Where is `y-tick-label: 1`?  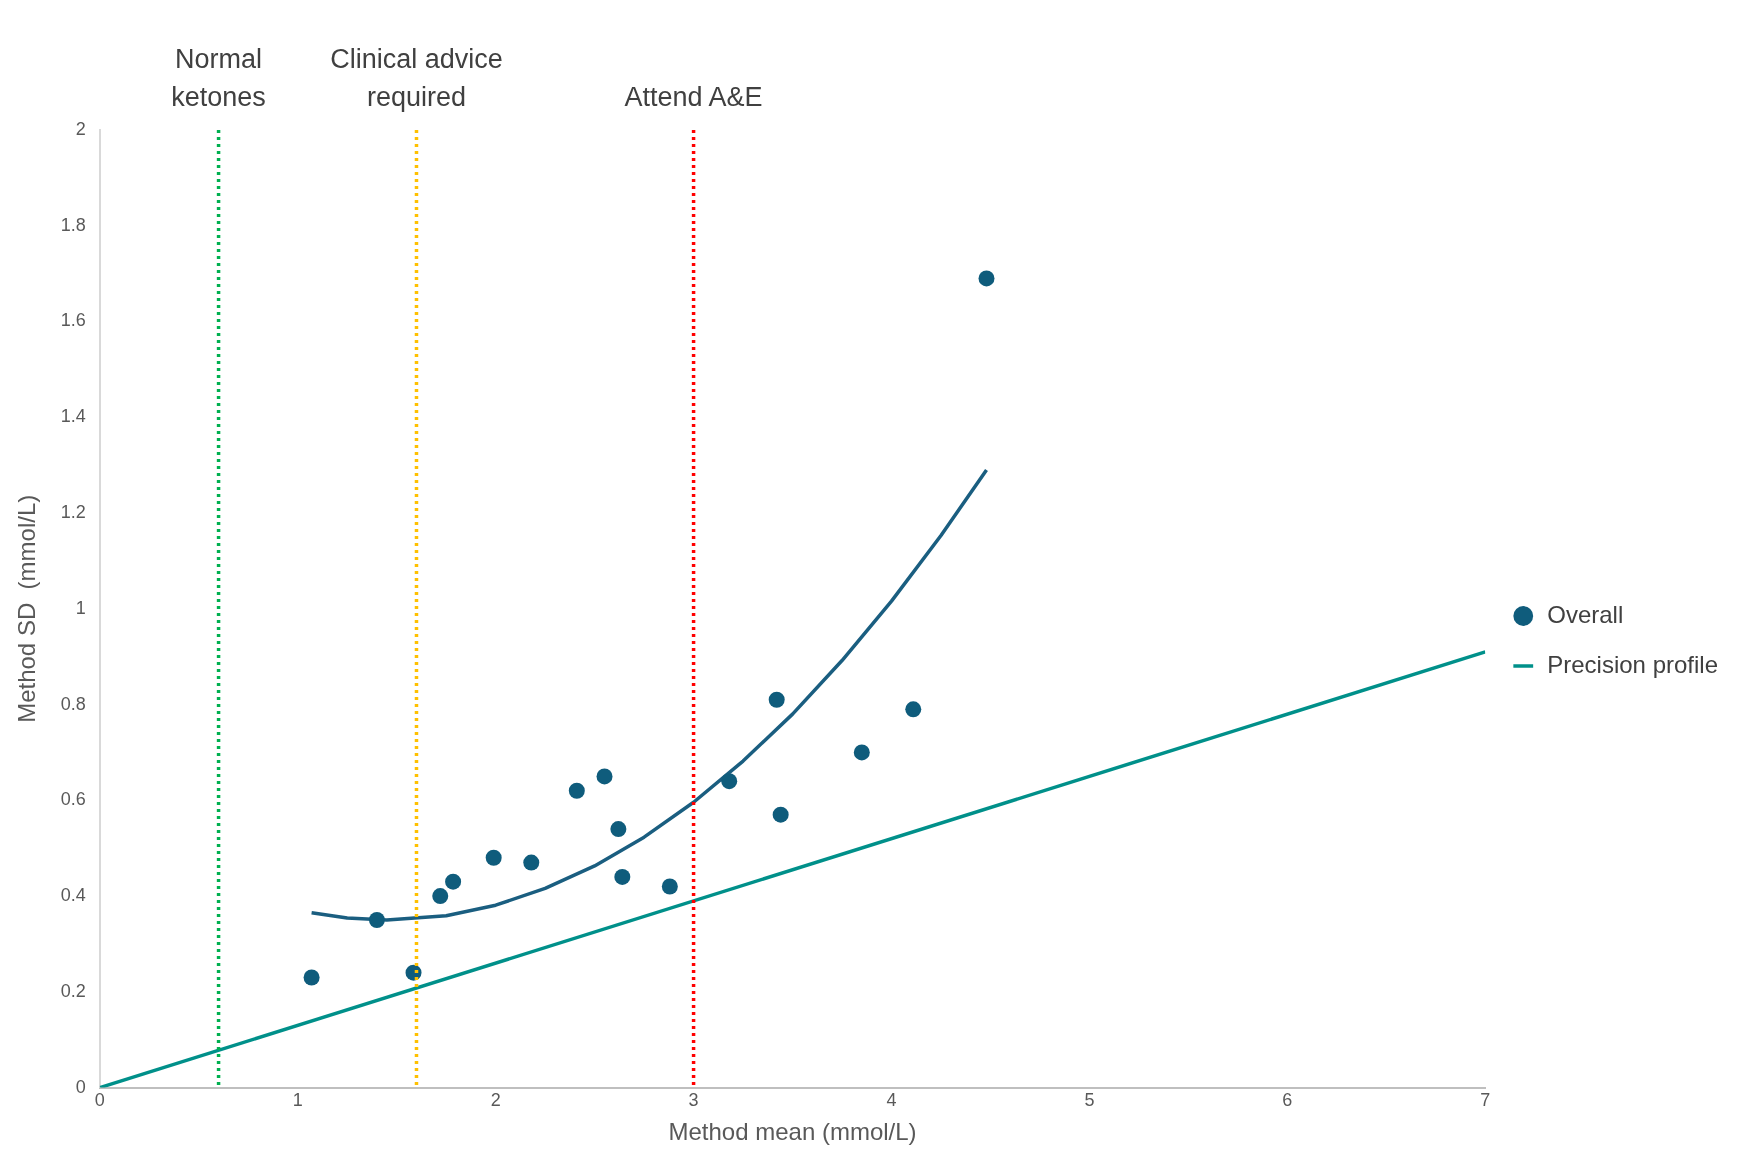 y-tick-label: 1 is located at coordinates (80, 607).